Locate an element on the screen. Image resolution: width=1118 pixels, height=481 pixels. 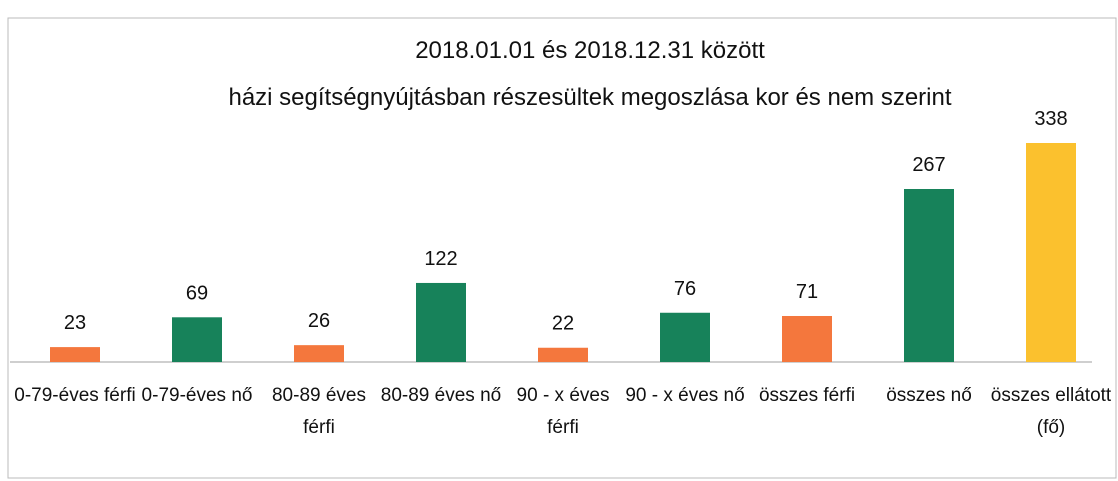
value-label: 122 is located at coordinates (440, 259).